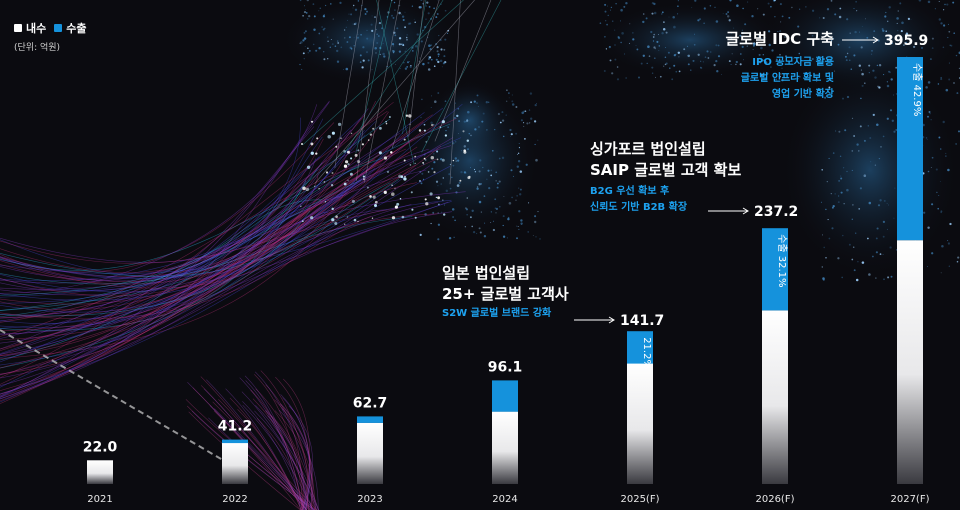  Describe the element at coordinates (782, 260) in the screenshot. I see `export-share-label: 수출 32.1%` at that location.